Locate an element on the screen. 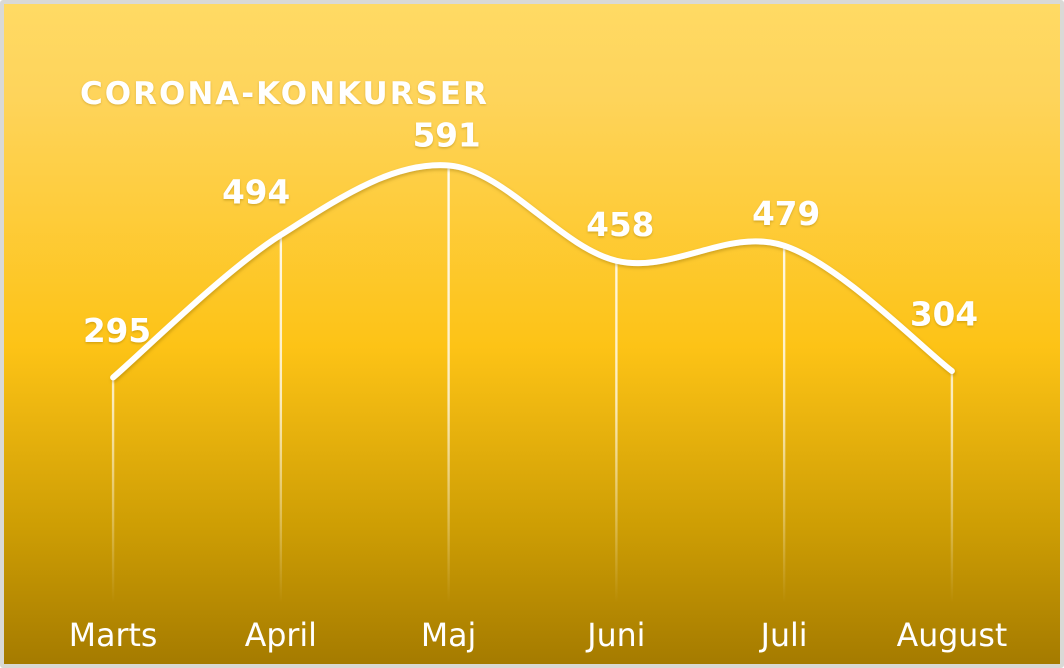 The image size is (1064, 668). chart-title: CORONA-KONKURSER is located at coordinates (284, 94).